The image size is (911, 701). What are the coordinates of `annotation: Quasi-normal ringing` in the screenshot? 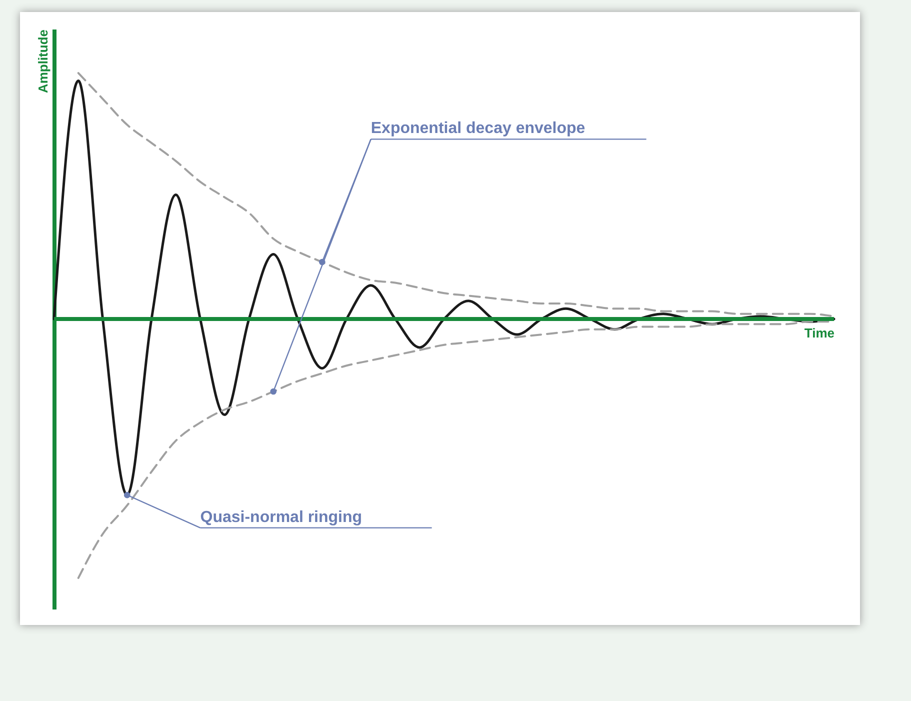 It's located at (281, 517).